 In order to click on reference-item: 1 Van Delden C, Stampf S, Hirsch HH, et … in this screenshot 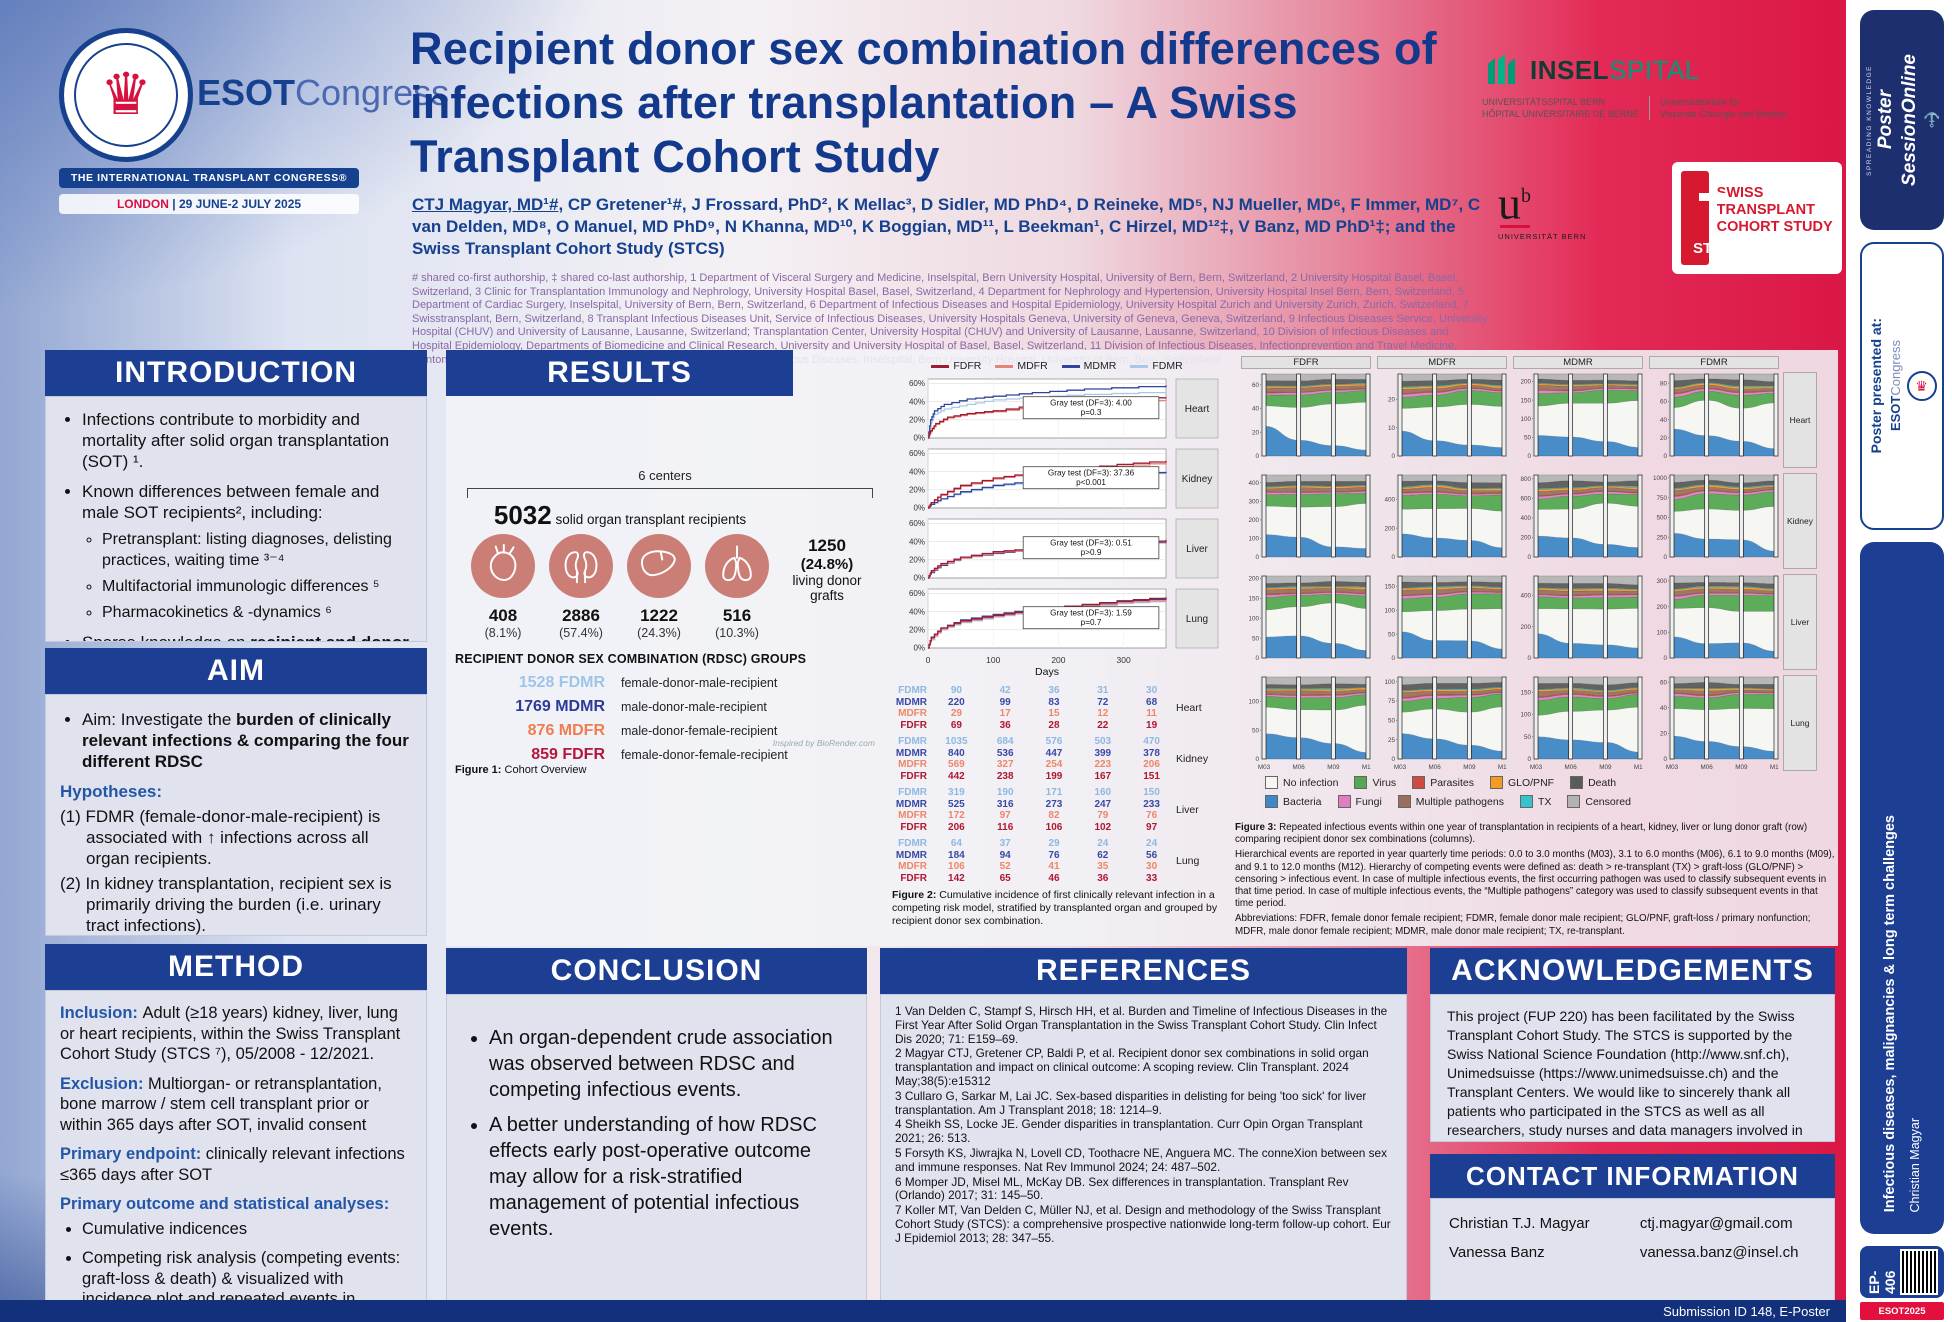, I will do `click(1141, 1025)`.